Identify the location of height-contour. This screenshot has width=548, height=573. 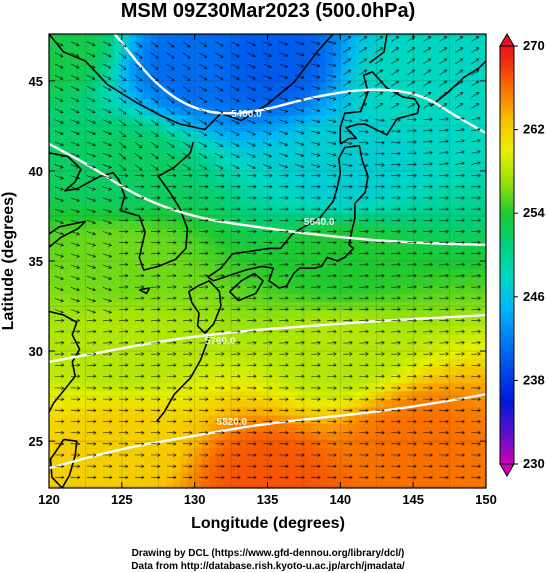
(267, 431).